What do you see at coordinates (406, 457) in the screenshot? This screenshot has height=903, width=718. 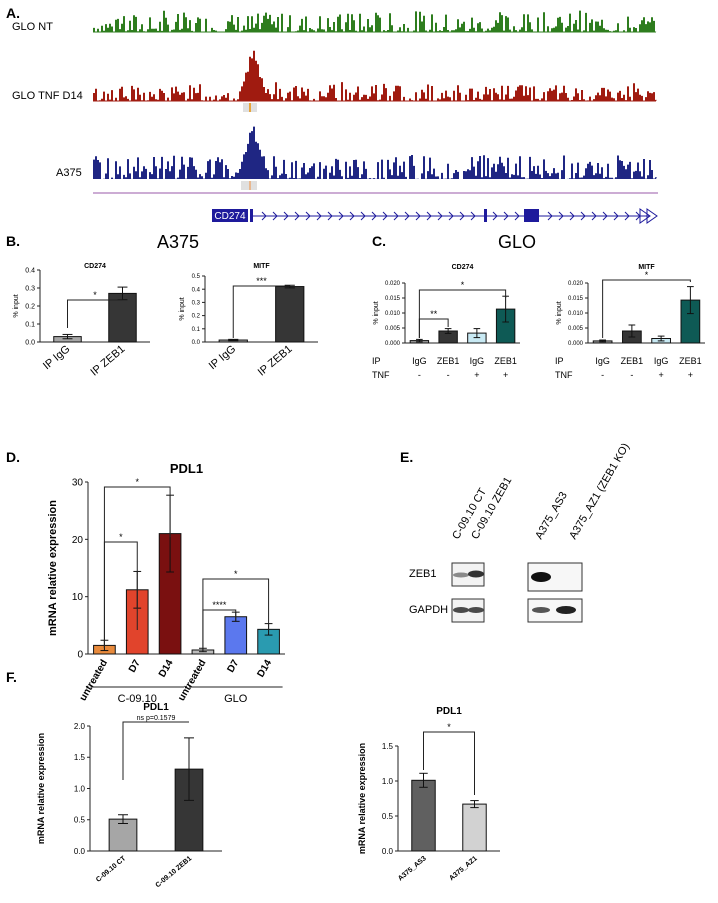 I see `panel-label-e: E.` at bounding box center [406, 457].